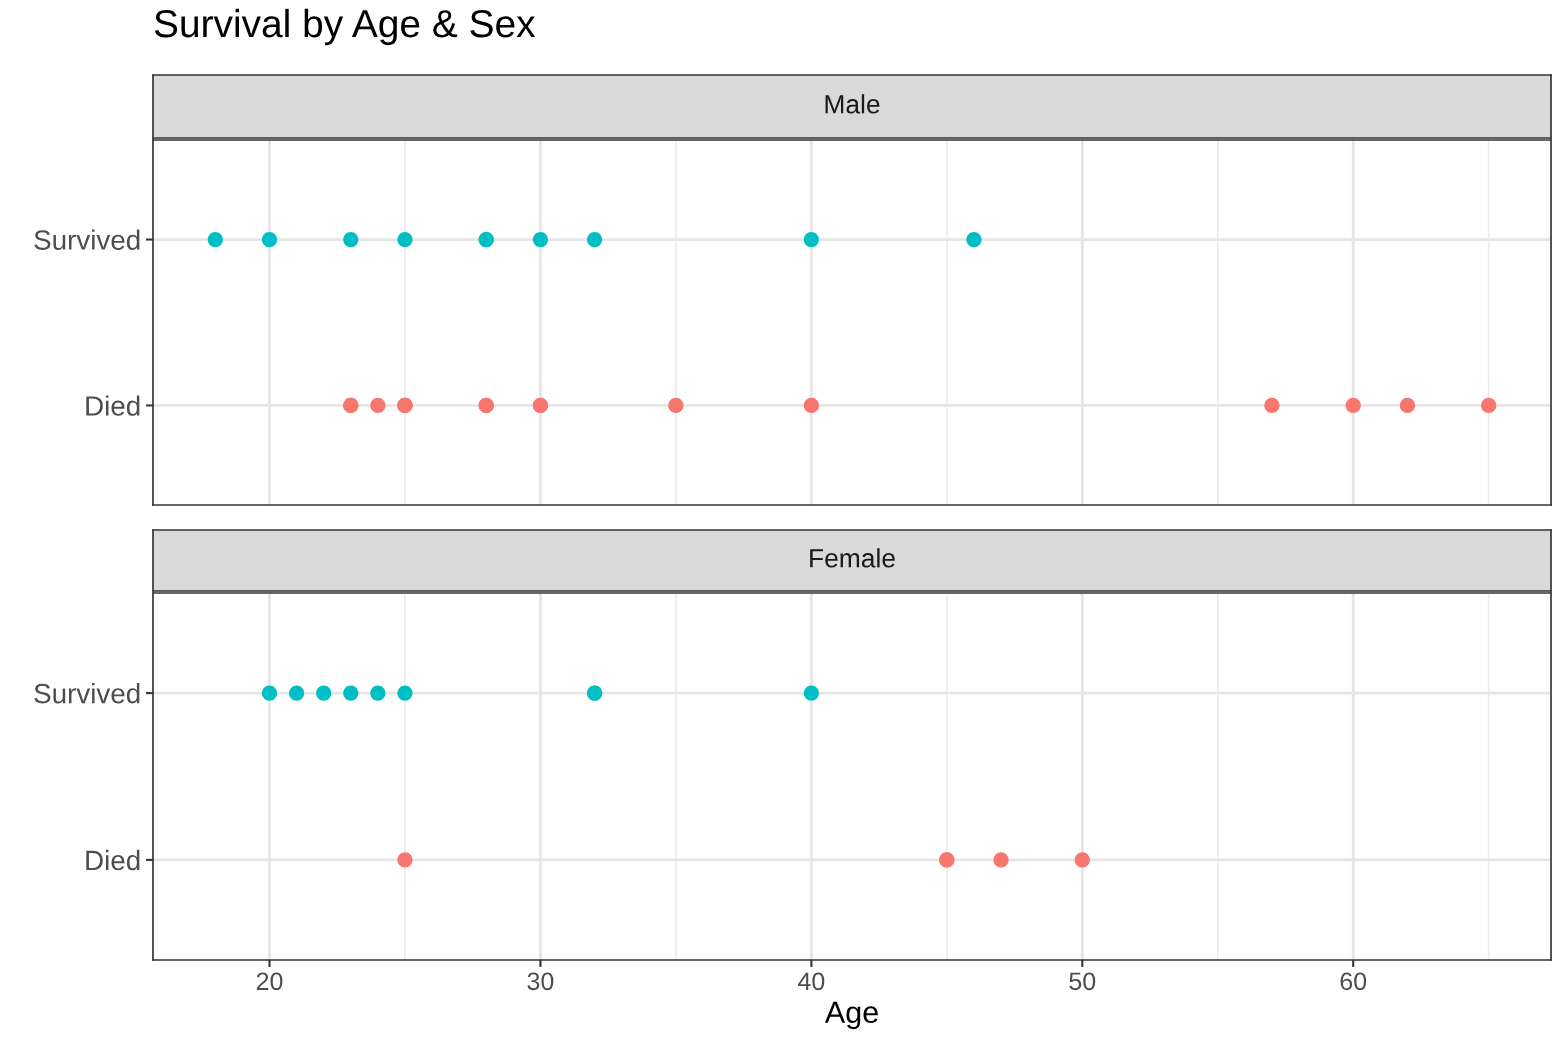 This screenshot has width=1555, height=1060. Describe the element at coordinates (345, 27) in the screenshot. I see `chart-title: Survival by Age & Sex` at that location.